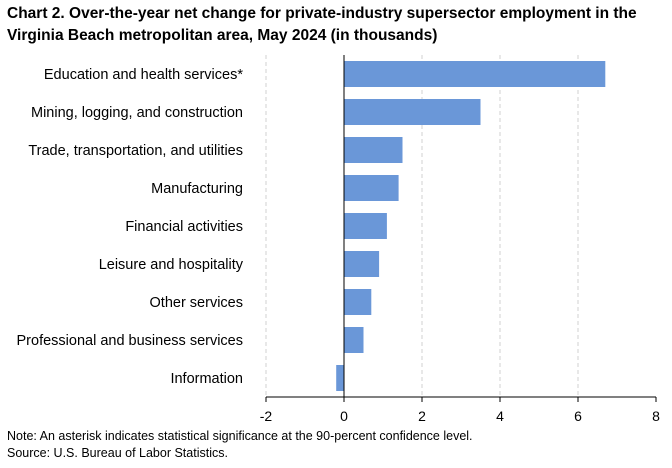 The height and width of the screenshot is (468, 672). Describe the element at coordinates (197, 189) in the screenshot. I see `category-label: Manufacturing` at that location.